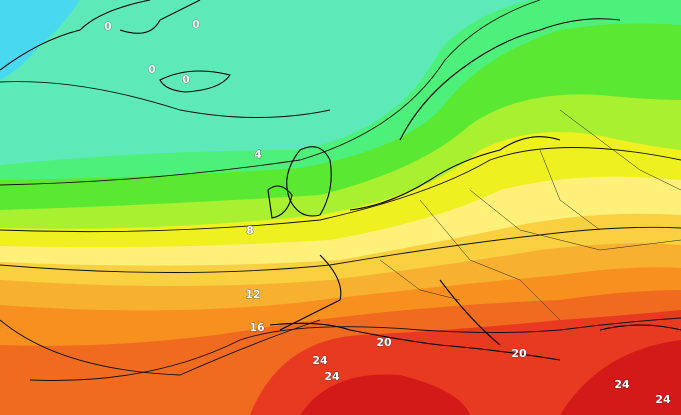 Image resolution: width=681 pixels, height=415 pixels. Describe the element at coordinates (258, 154) in the screenshot. I see `contour-label: 4` at that location.